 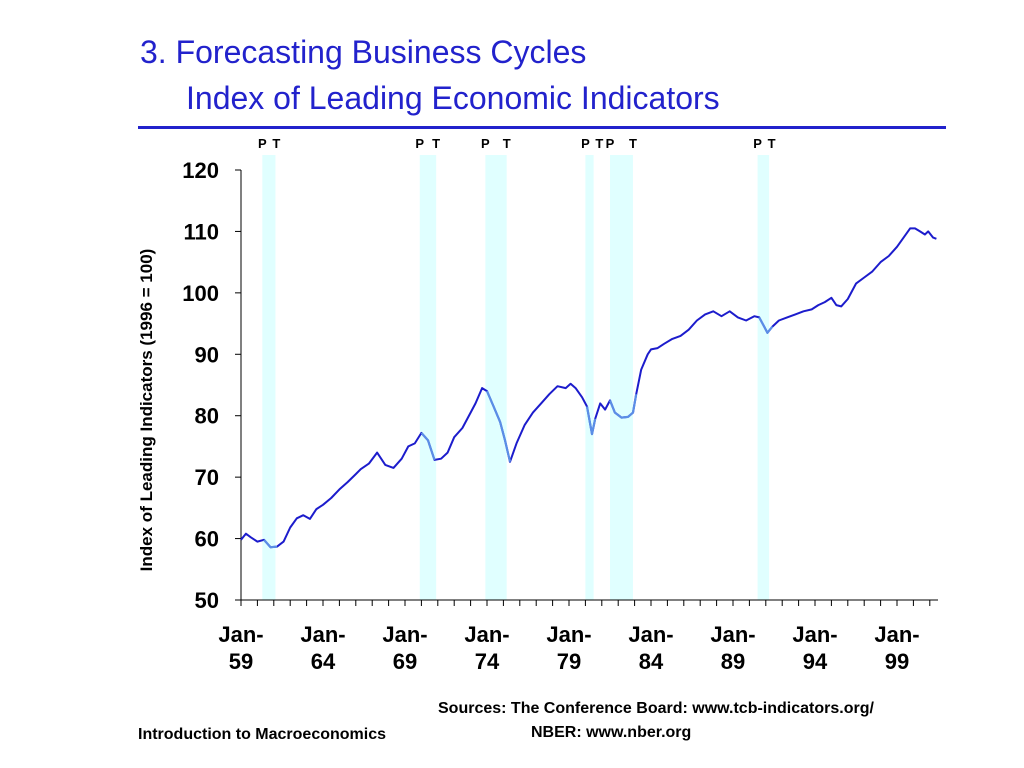 I want to click on x-tick-label-line2: 59, so click(x=241, y=661).